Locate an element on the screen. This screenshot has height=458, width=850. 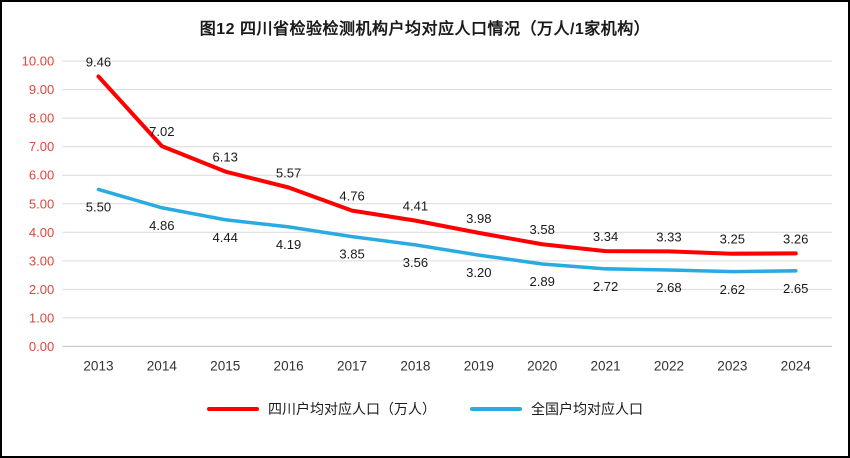
legend-item-sichuan: 四川户均对应人口（万人） is located at coordinates (321, 409).